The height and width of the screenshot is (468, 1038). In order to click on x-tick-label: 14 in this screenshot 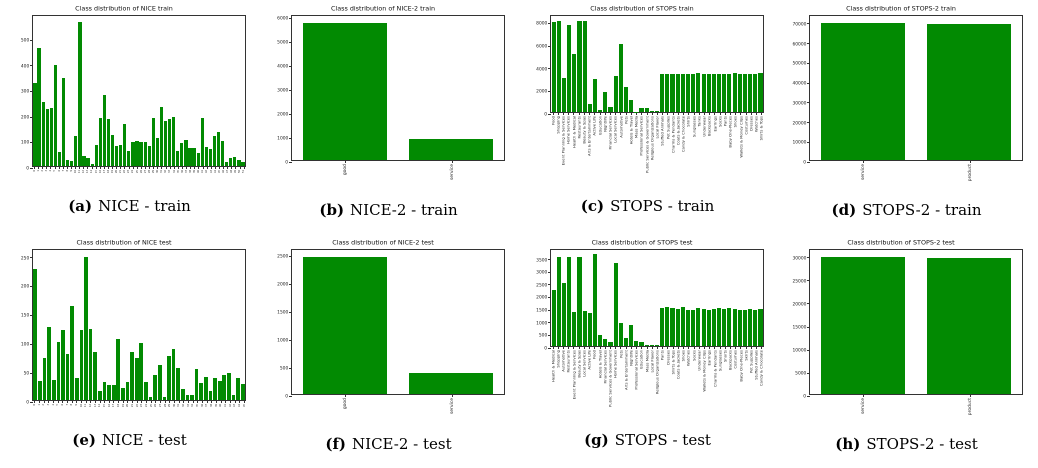, I will do `click(100, 406)`.